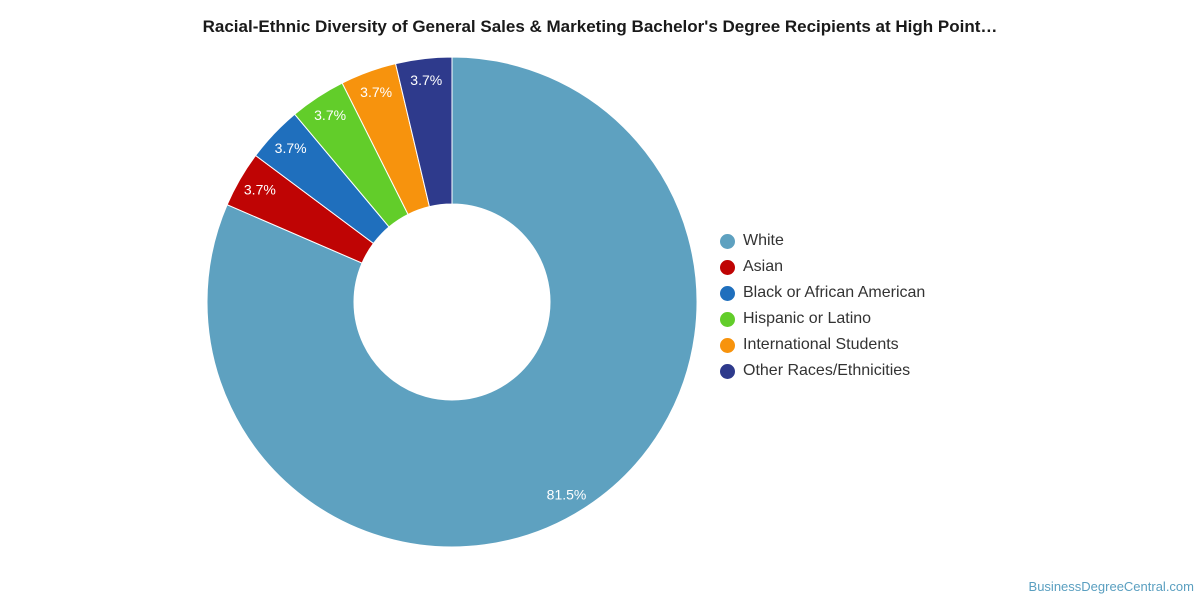 The image size is (1200, 600). What do you see at coordinates (827, 370) in the screenshot?
I see `legend-label: Other Races/Ethnicities` at bounding box center [827, 370].